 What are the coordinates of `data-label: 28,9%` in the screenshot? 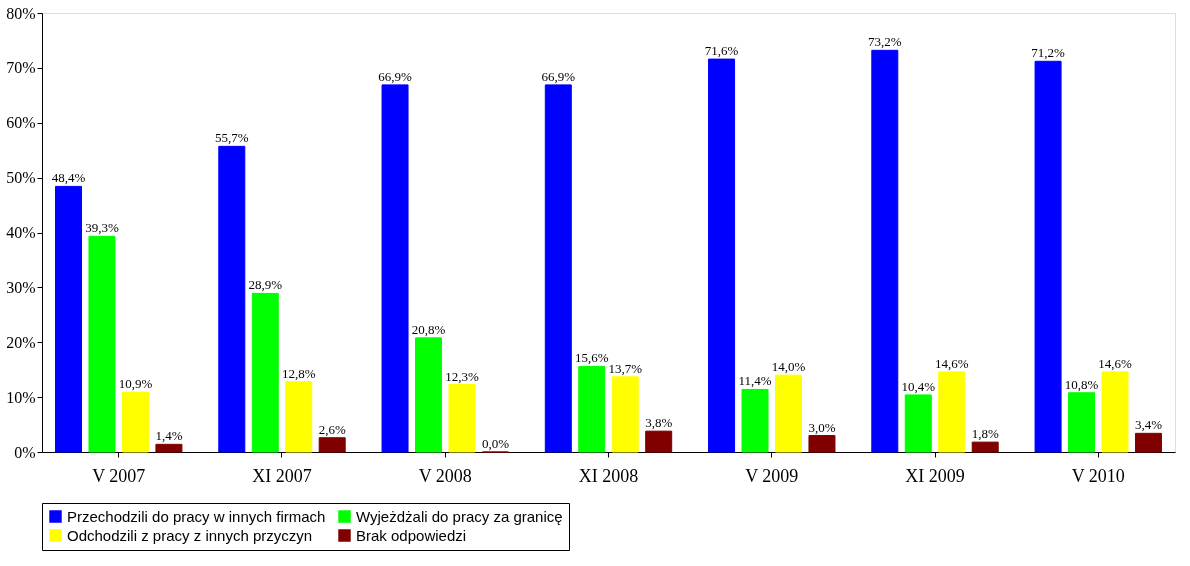 It's located at (265, 285).